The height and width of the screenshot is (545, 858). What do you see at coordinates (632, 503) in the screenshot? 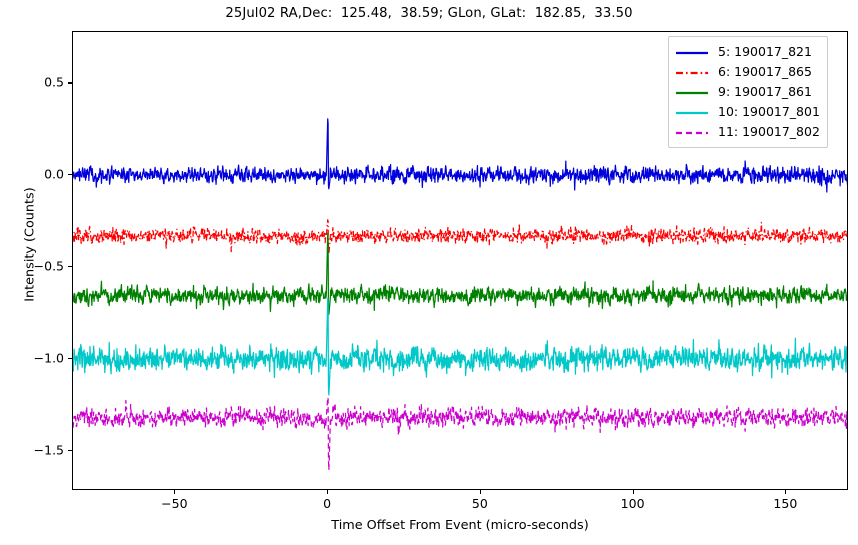
I see `x-tick-label: 100` at bounding box center [632, 503].